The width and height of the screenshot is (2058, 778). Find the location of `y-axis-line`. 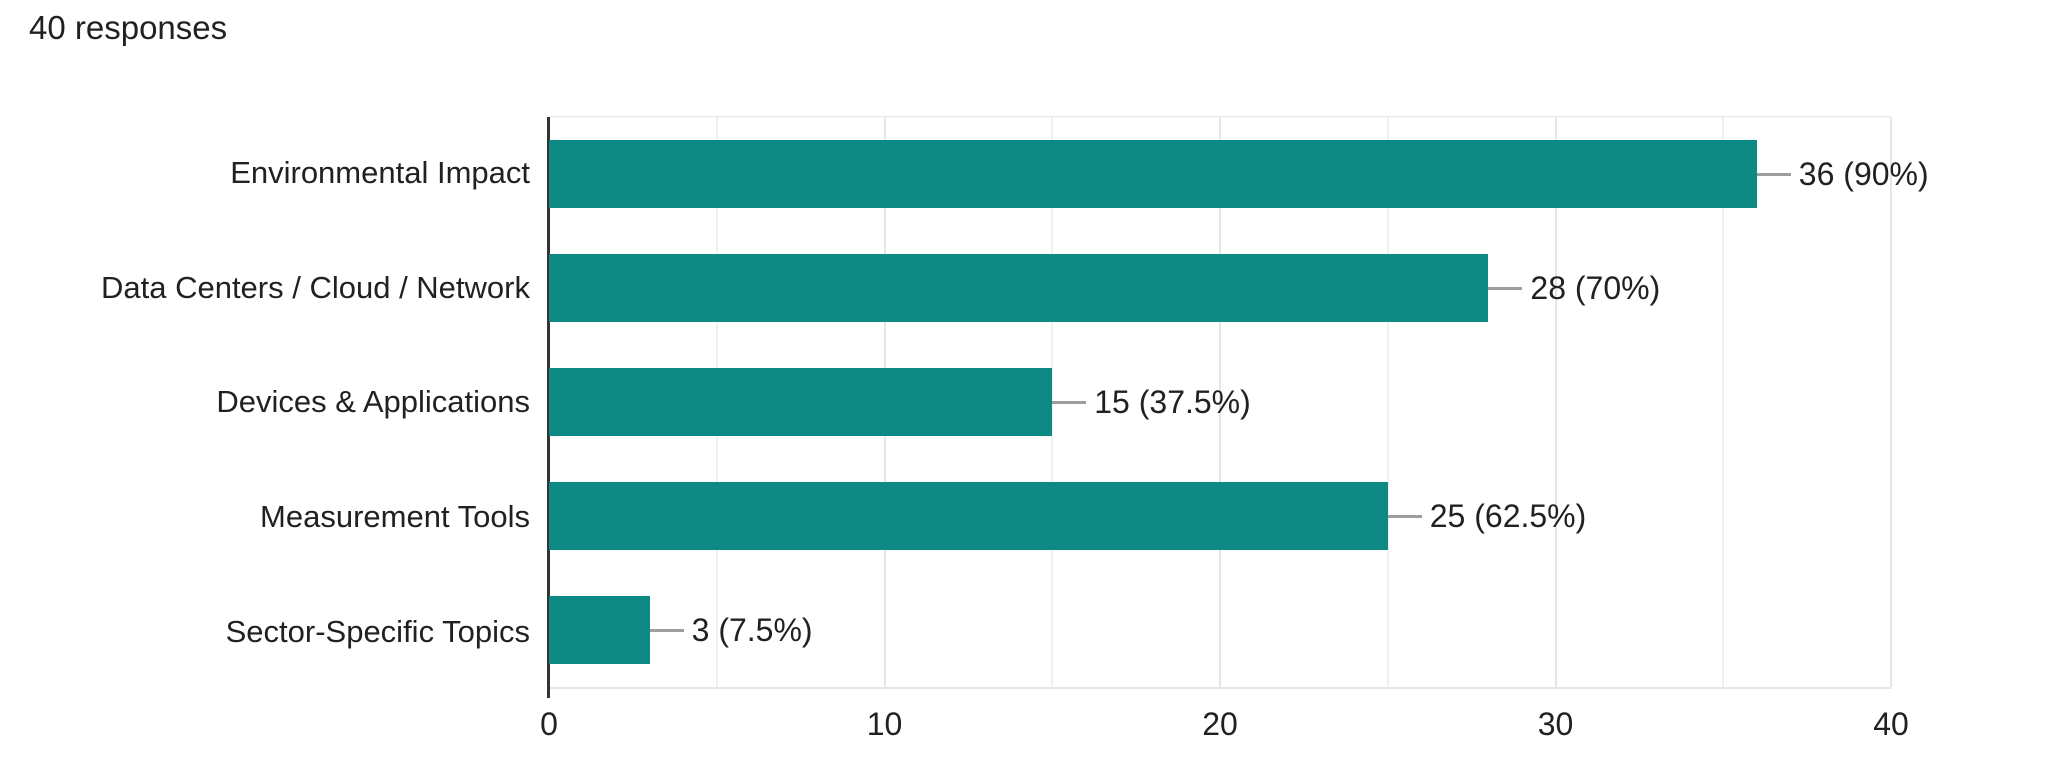

y-axis-line is located at coordinates (548, 407).